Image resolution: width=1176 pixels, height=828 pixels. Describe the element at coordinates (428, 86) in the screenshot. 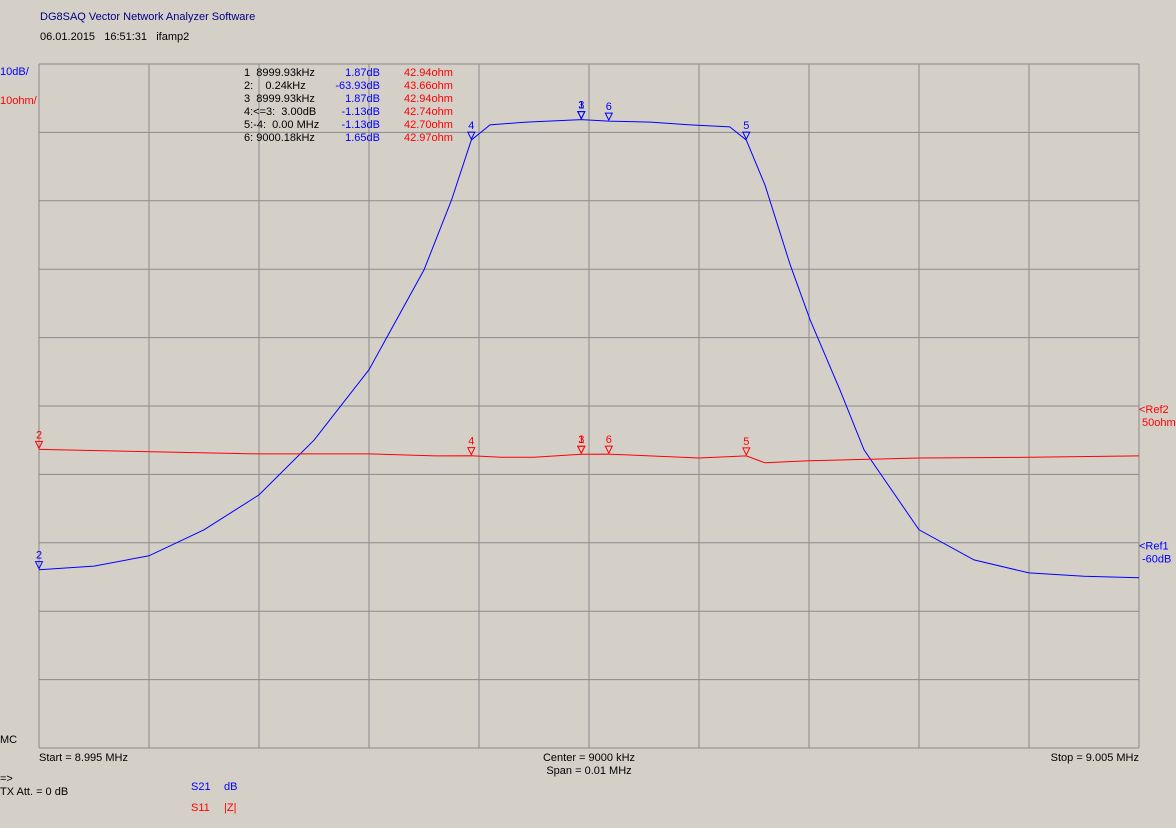

I see `marker-row-z: 43.66ohm` at that location.